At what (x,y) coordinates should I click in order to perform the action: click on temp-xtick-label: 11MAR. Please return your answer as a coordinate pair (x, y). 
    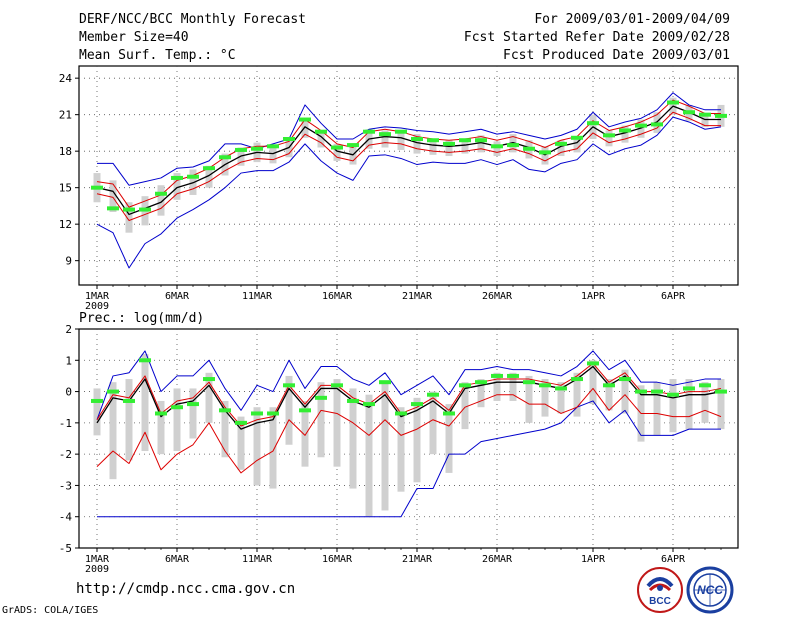
    Looking at the image, I should click on (257, 296).